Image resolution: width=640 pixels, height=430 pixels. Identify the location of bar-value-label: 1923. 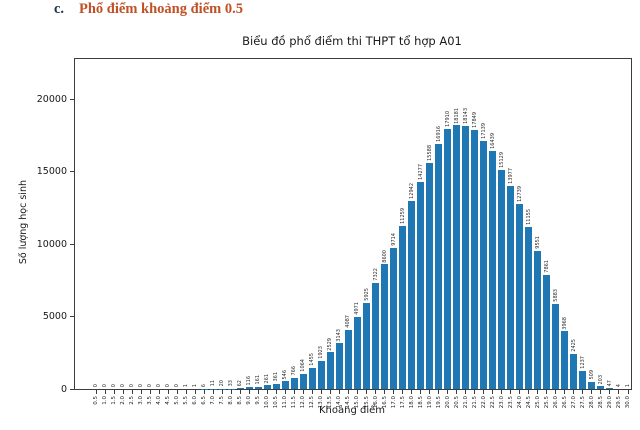
(321, 353).